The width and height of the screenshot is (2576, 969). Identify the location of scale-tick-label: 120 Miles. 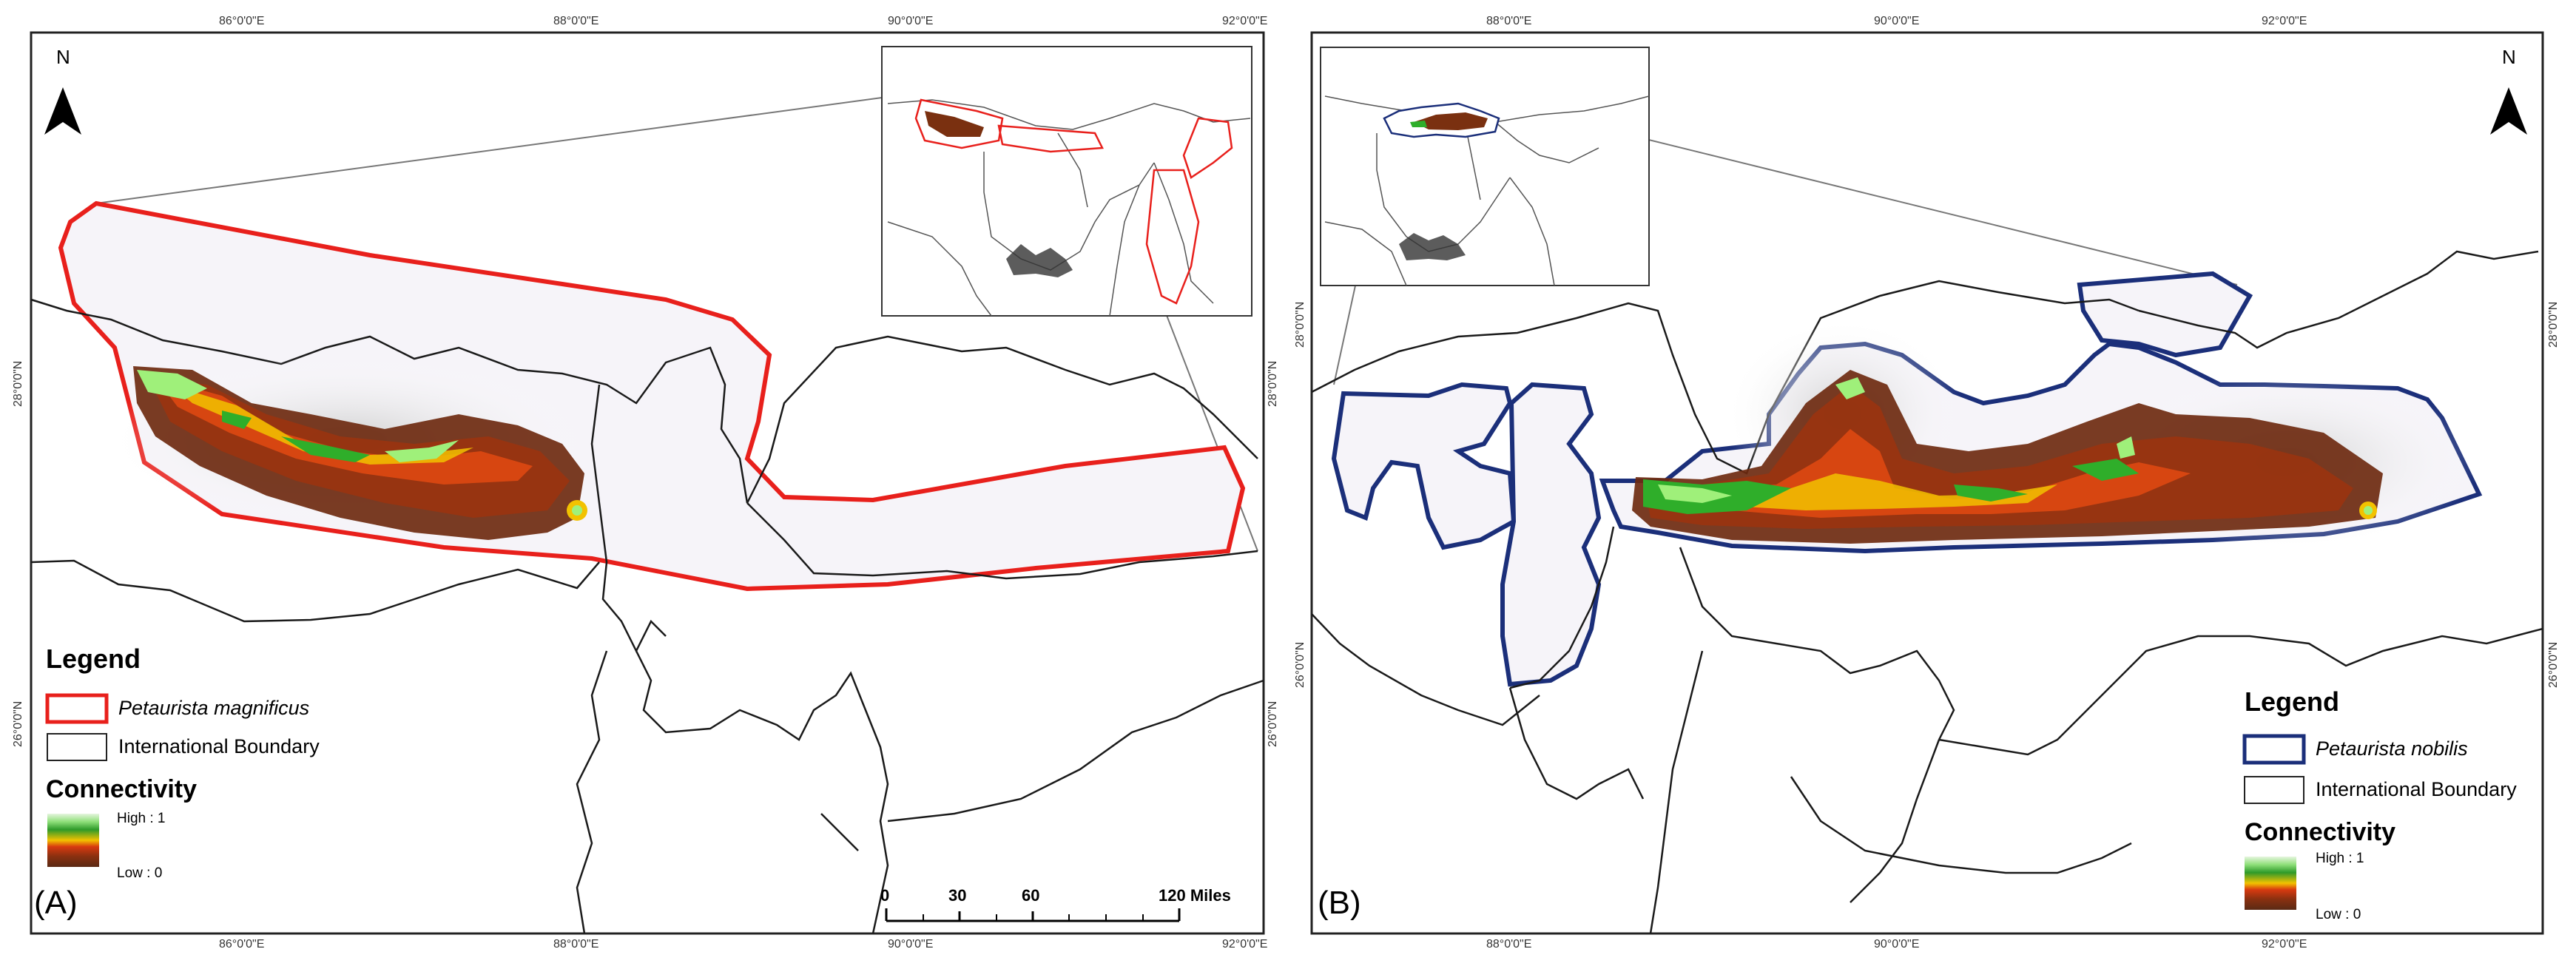
(1195, 895).